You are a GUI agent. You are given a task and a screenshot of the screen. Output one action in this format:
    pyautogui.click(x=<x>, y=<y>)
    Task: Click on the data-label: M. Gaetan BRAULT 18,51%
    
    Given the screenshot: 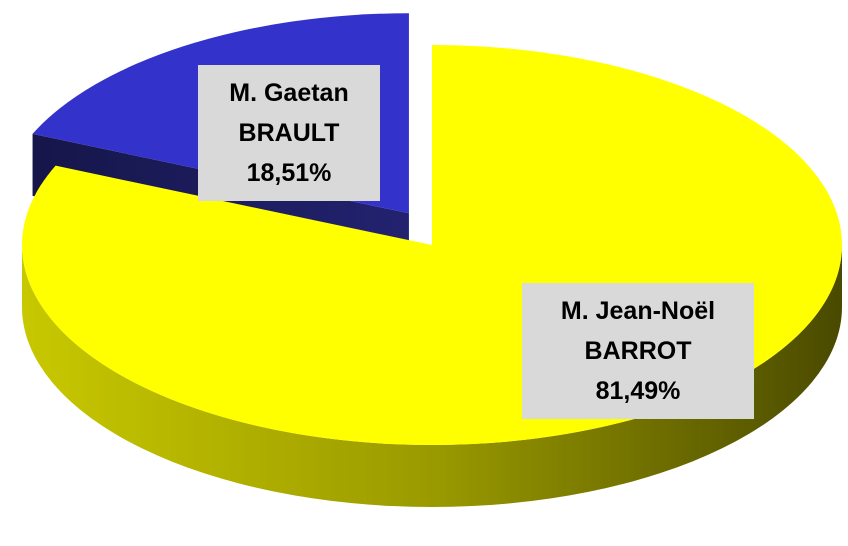 What is the action you would take?
    pyautogui.click(x=289, y=133)
    